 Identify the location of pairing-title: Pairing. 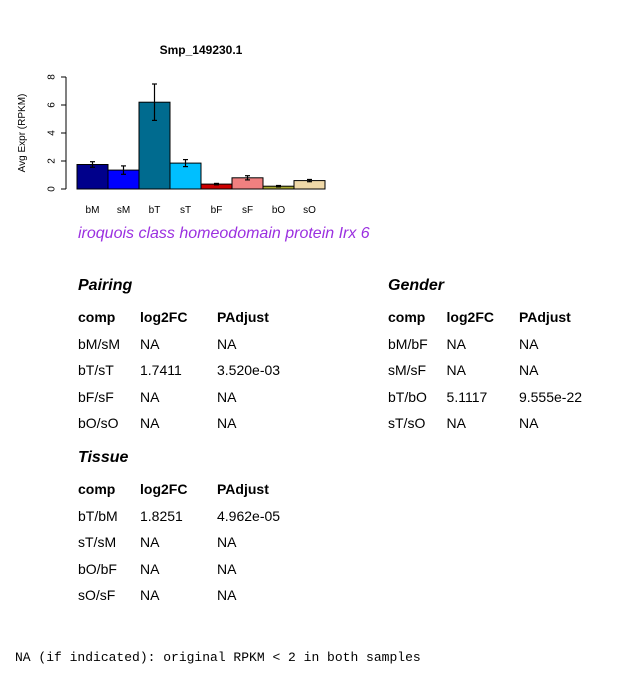
(105, 285).